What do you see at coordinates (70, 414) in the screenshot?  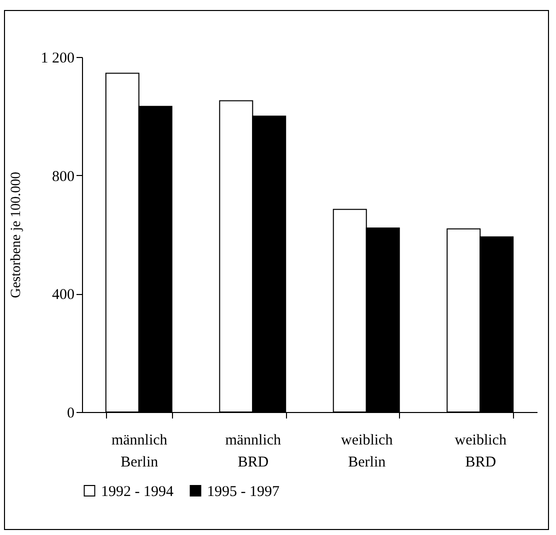 I see `y-tick-label: 0` at bounding box center [70, 414].